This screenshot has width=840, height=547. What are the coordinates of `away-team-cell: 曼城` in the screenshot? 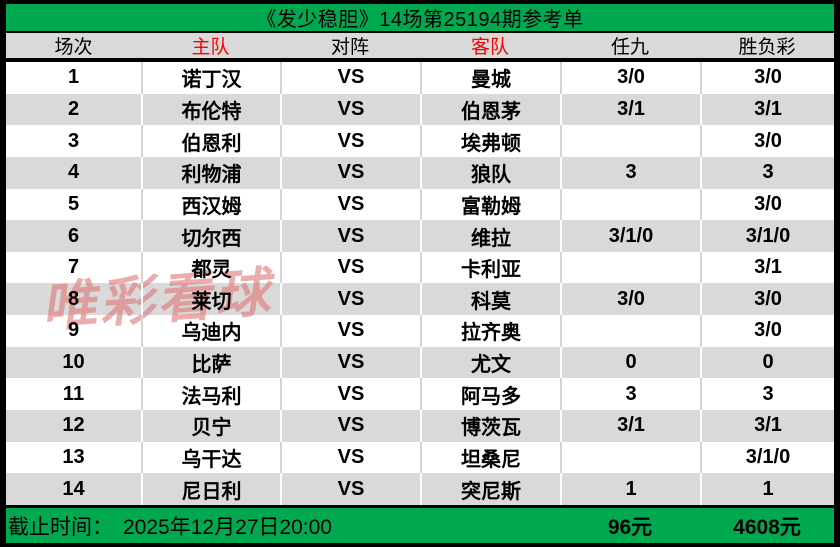 It's located at (490, 78).